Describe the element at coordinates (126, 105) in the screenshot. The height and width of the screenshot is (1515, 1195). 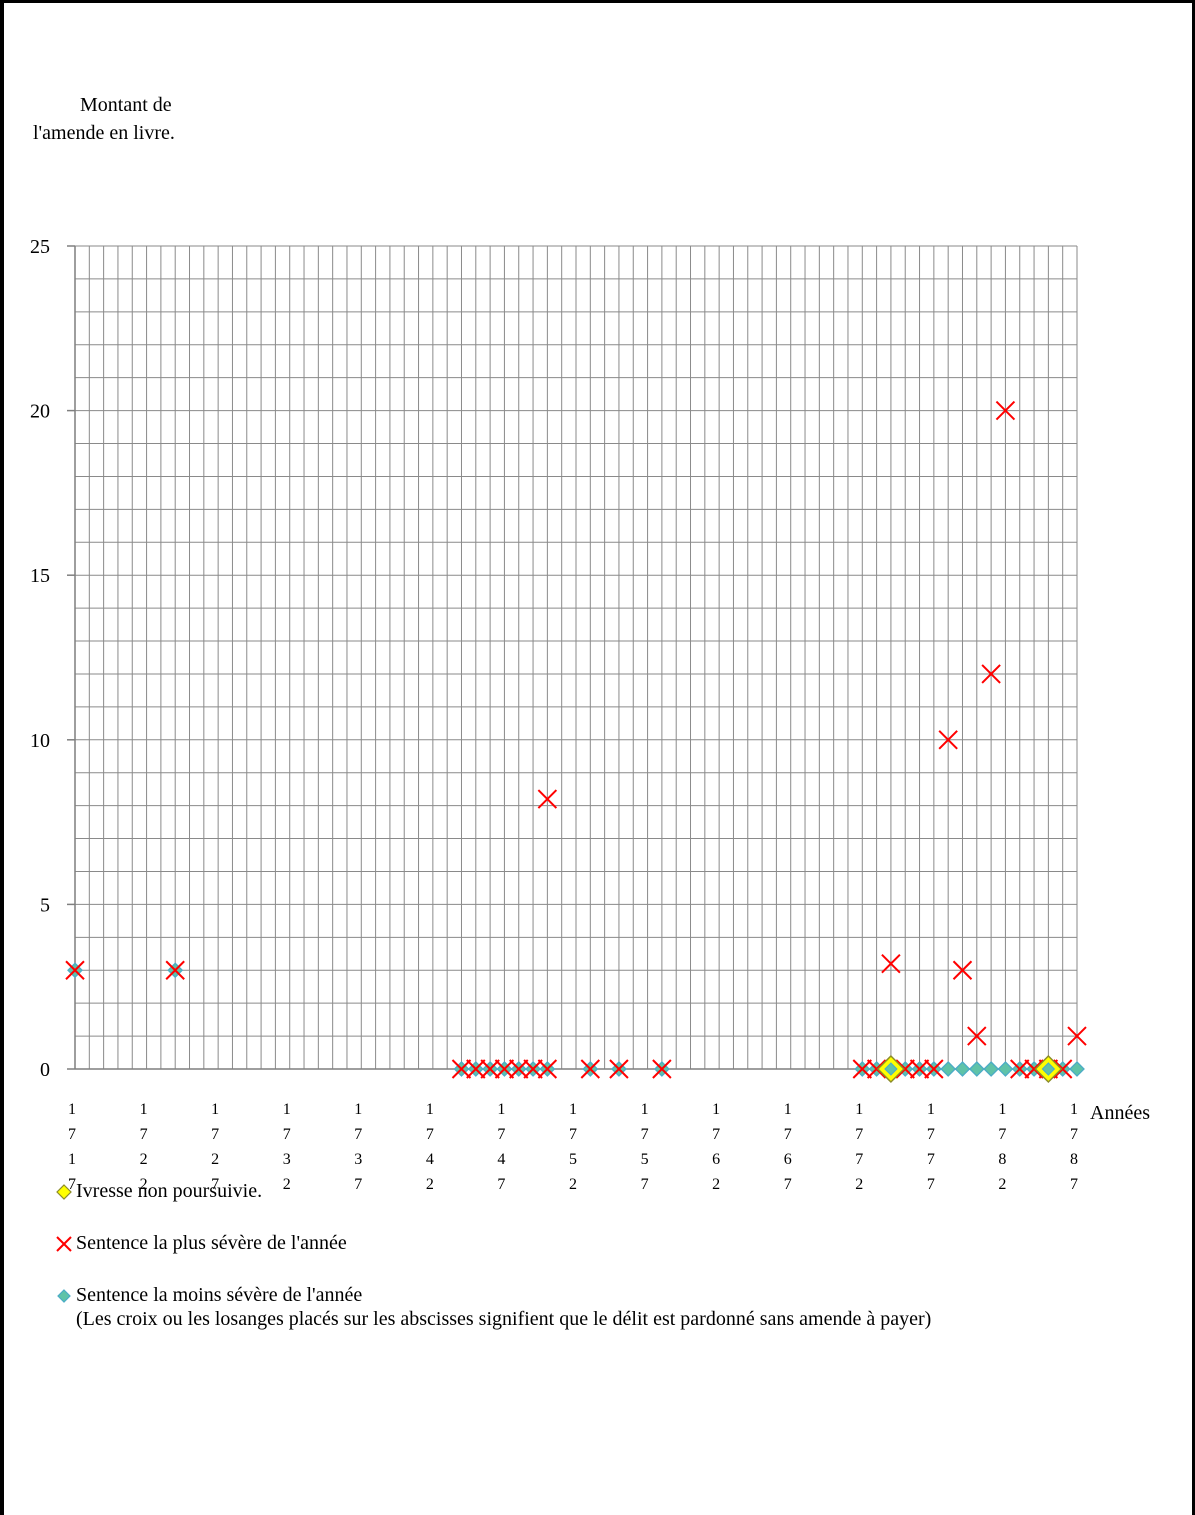
I see `y-axis-label-line-1: Montant de` at that location.